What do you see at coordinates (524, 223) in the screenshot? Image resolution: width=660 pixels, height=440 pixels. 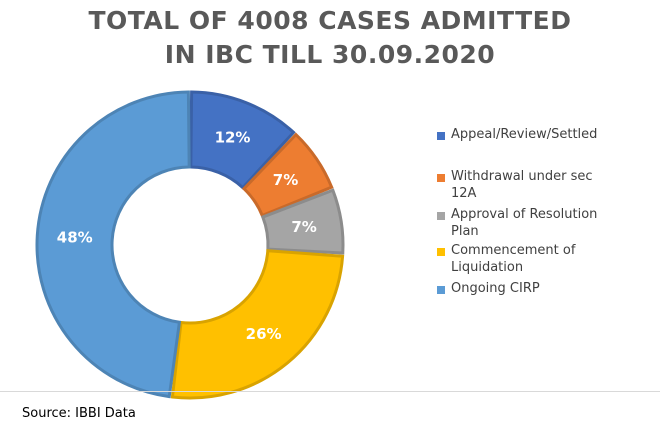 I see `legend-label-3: Approval of Resolution Plan` at bounding box center [524, 223].